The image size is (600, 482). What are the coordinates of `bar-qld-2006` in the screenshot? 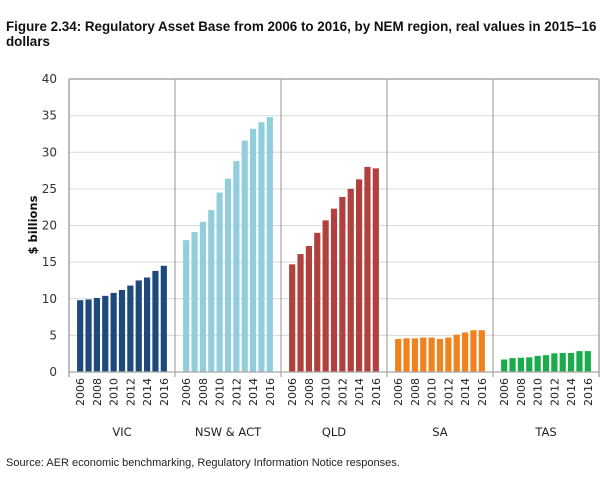 It's located at (292, 318).